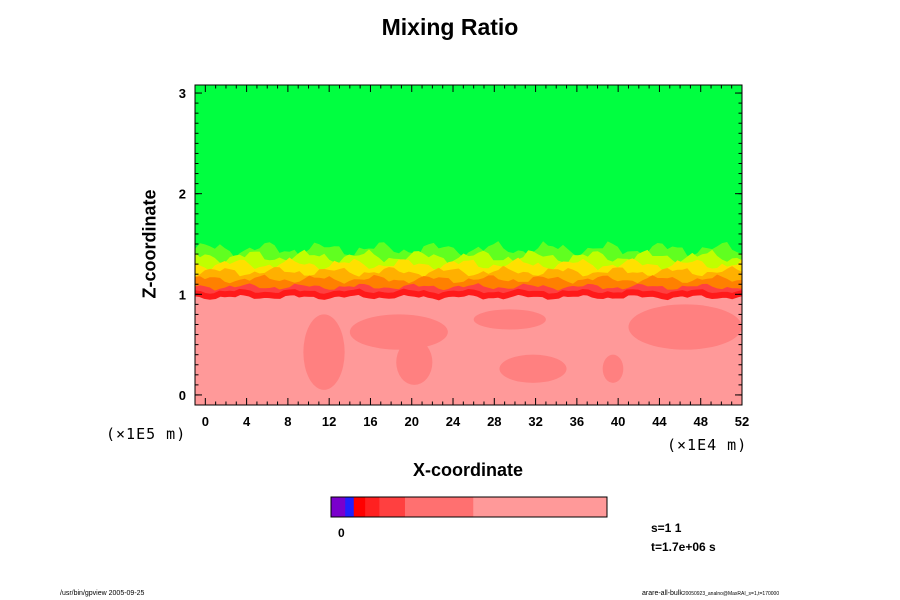 The image size is (900, 600). I want to click on x-tick-label: 8, so click(287, 421).